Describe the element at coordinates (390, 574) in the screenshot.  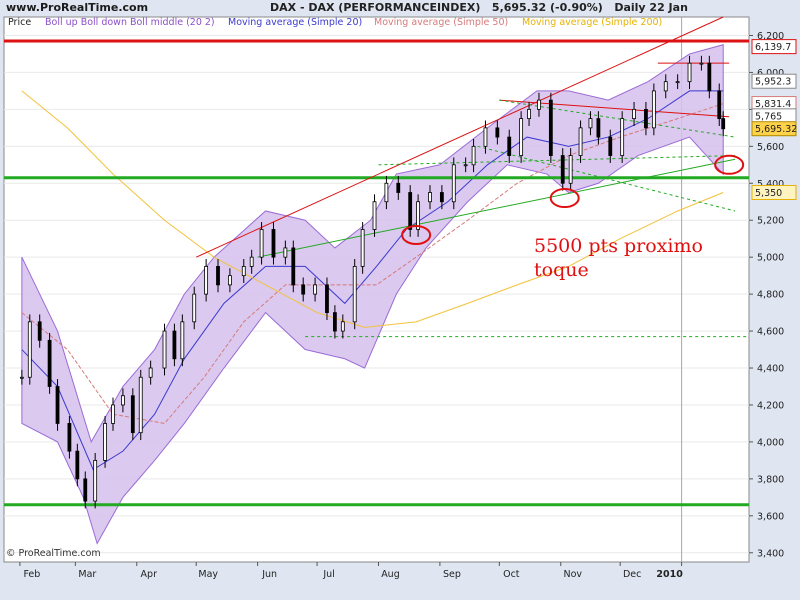
I see `x-tick-label: Aug` at that location.